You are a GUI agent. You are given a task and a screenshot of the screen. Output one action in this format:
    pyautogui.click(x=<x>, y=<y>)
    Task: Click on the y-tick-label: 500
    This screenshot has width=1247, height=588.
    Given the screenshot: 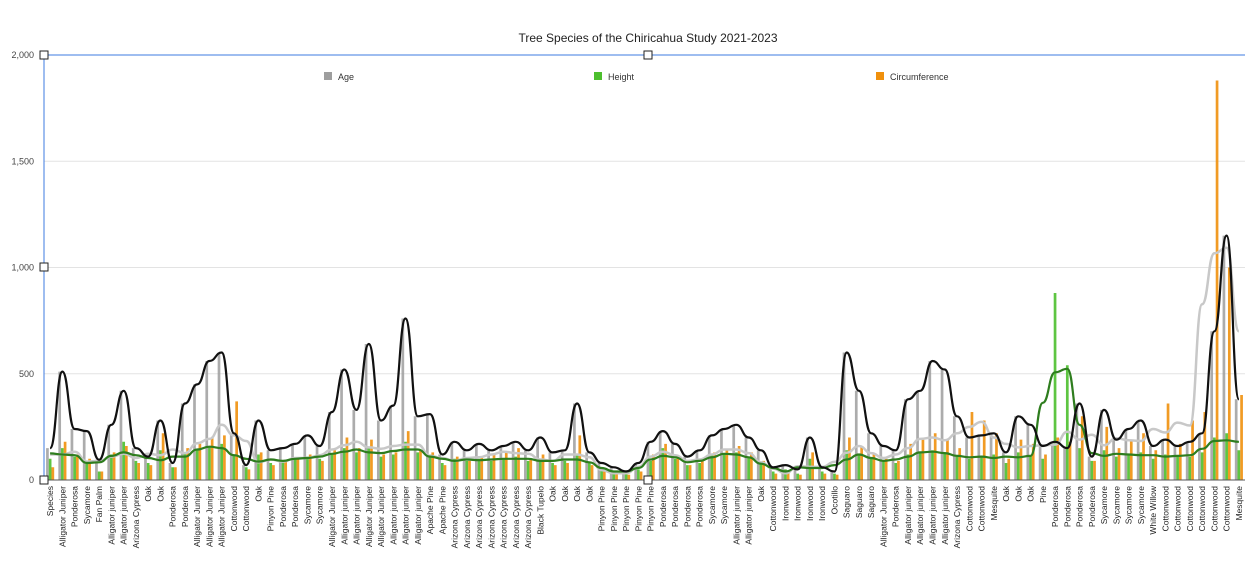 What is the action you would take?
    pyautogui.click(x=26, y=374)
    